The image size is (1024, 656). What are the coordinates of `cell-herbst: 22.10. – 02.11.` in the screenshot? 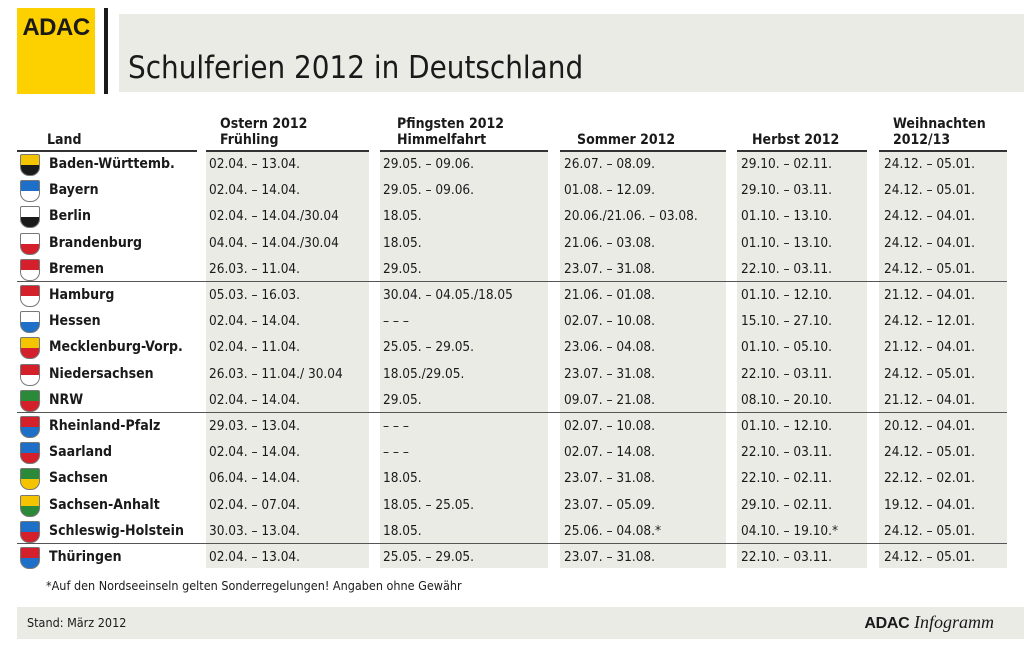 It's located at (787, 478).